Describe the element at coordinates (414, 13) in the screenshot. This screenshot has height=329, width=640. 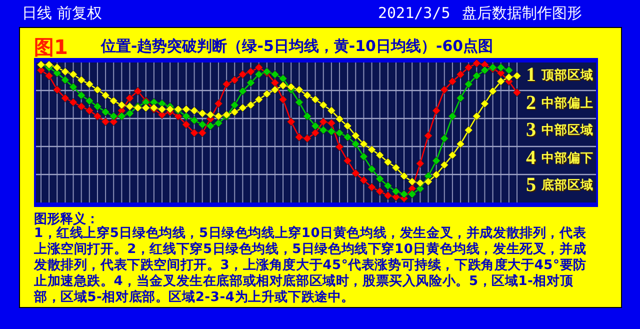
I see `annotation: 2021/3/5` at that location.